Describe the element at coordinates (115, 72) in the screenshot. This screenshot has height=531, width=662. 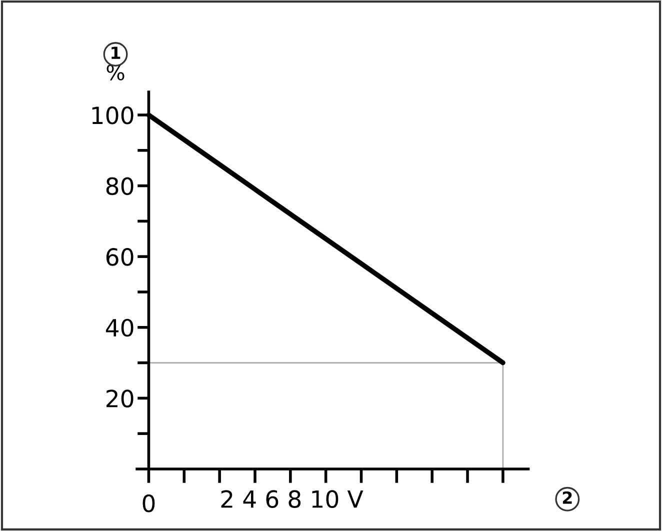
I see `y-axis-title: %` at that location.